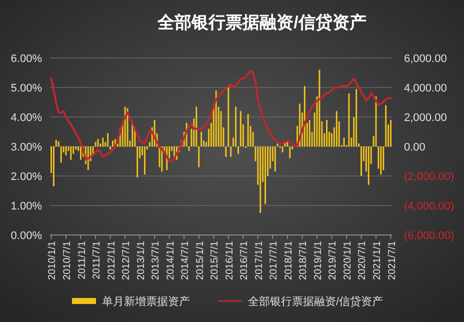  What do you see at coordinates (97, 260) in the screenshot?
I see `x-tick-label: 2011/7/1` at bounding box center [97, 260].